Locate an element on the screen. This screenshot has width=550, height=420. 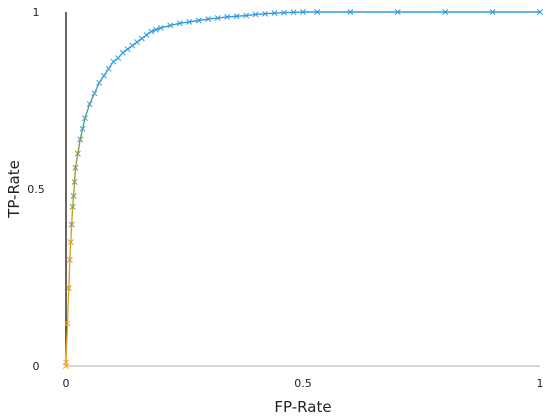
x-tick-label: 0.5 is located at coordinates (303, 383).